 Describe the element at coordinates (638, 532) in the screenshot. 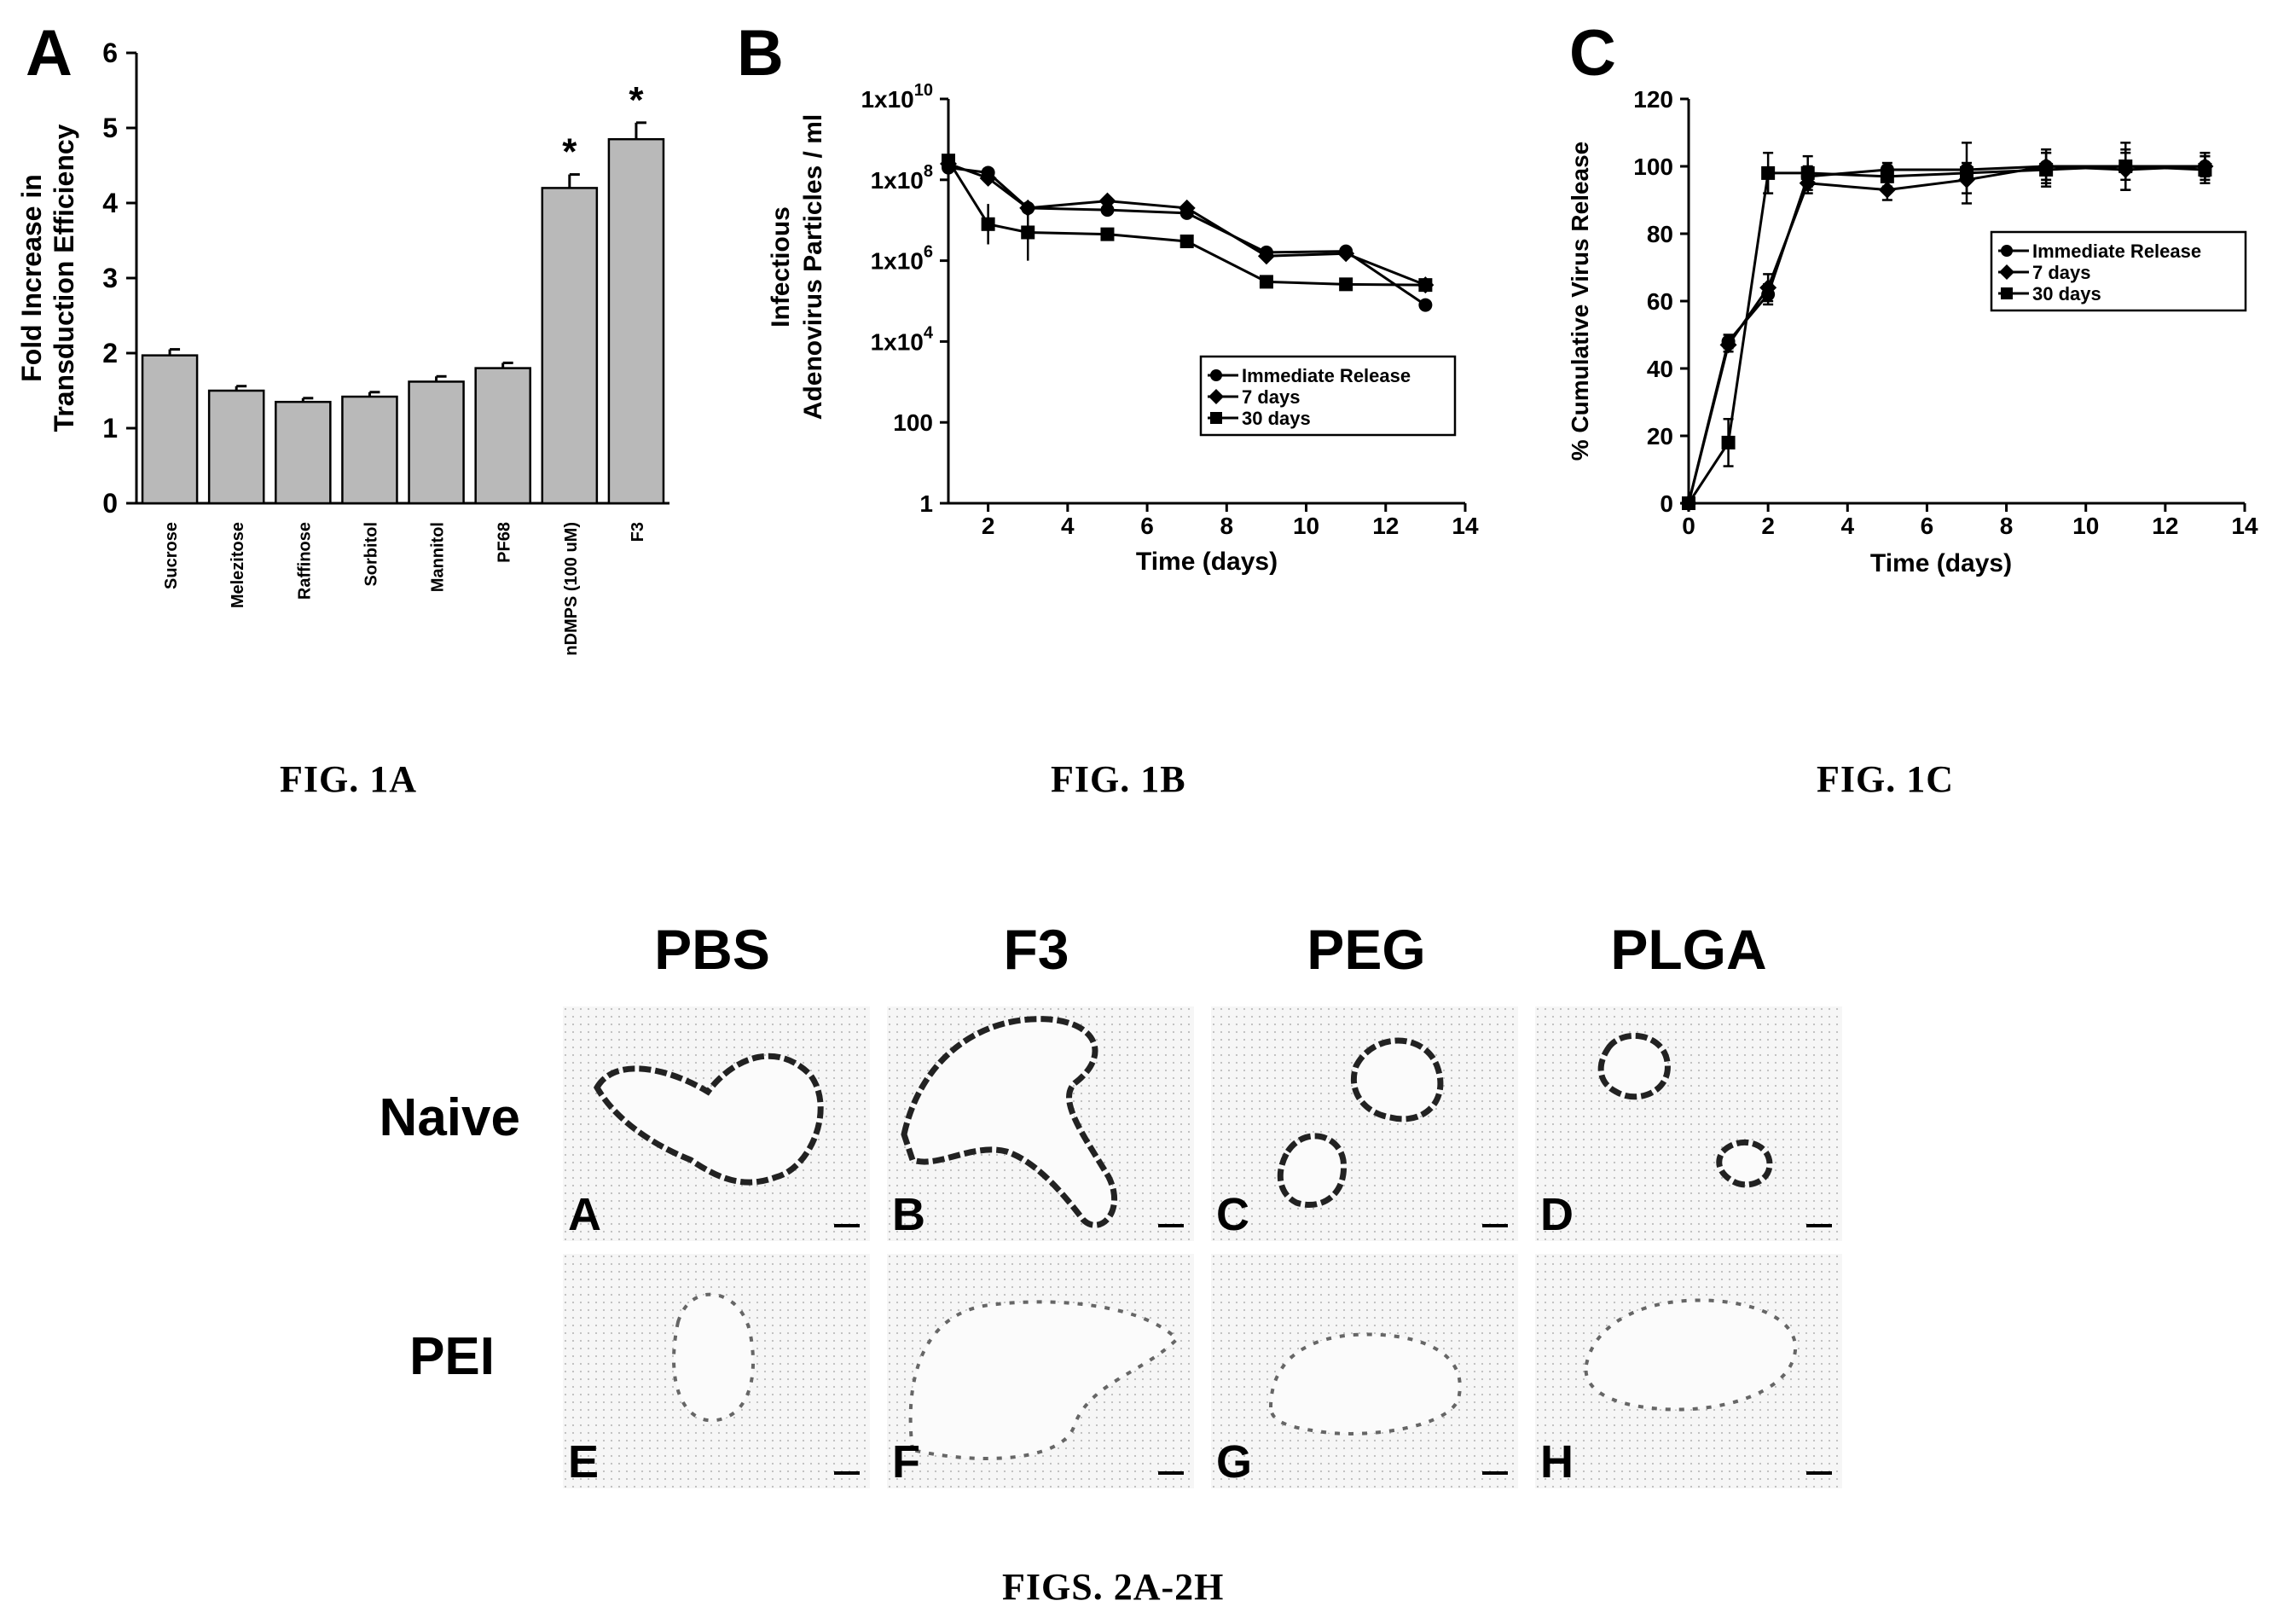

I see `category-label: F3` at that location.